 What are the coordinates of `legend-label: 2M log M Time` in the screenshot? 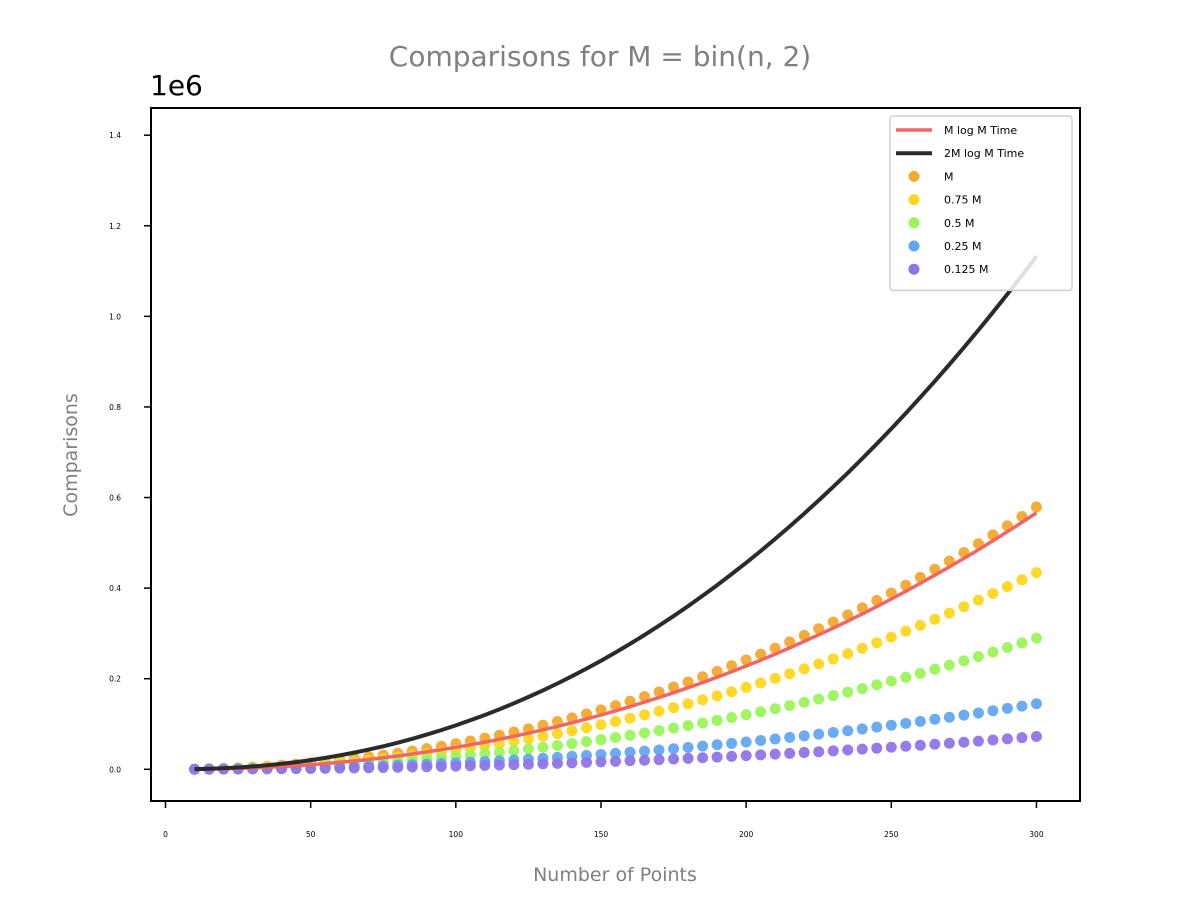 It's located at (984, 153).